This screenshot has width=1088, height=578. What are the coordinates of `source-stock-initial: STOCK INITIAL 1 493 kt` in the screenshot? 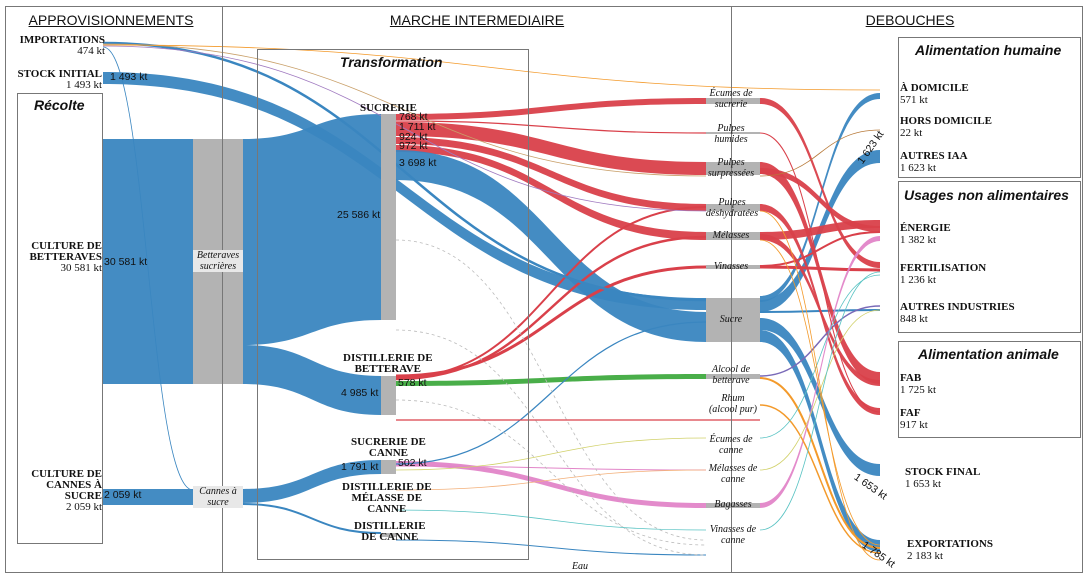 It's located at (60, 80).